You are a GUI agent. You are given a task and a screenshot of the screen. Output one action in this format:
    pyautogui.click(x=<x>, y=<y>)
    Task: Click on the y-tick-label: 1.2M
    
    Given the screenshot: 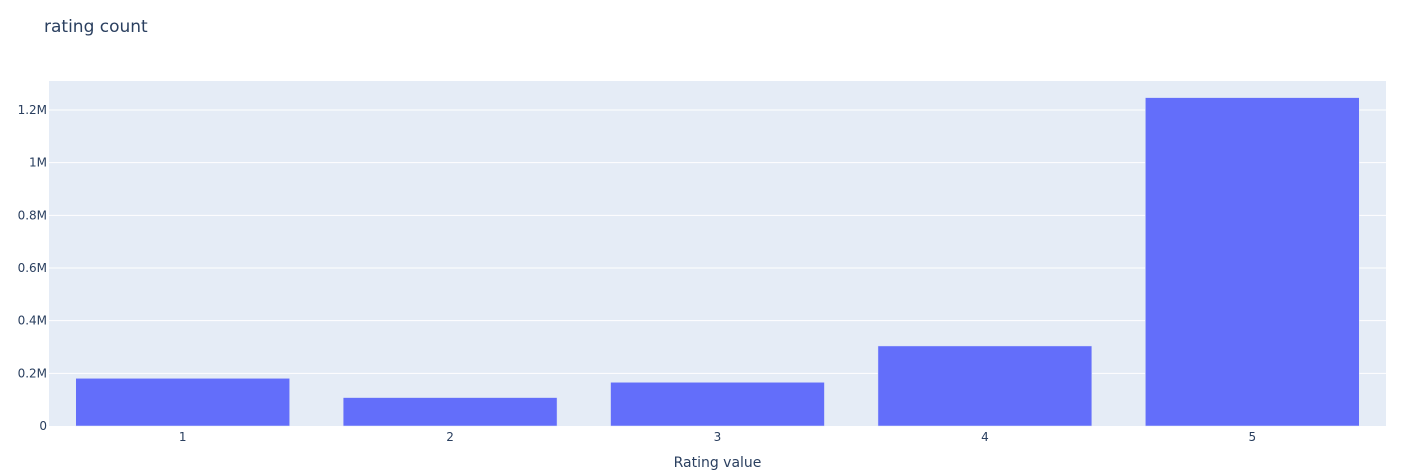 What is the action you would take?
    pyautogui.click(x=32, y=110)
    